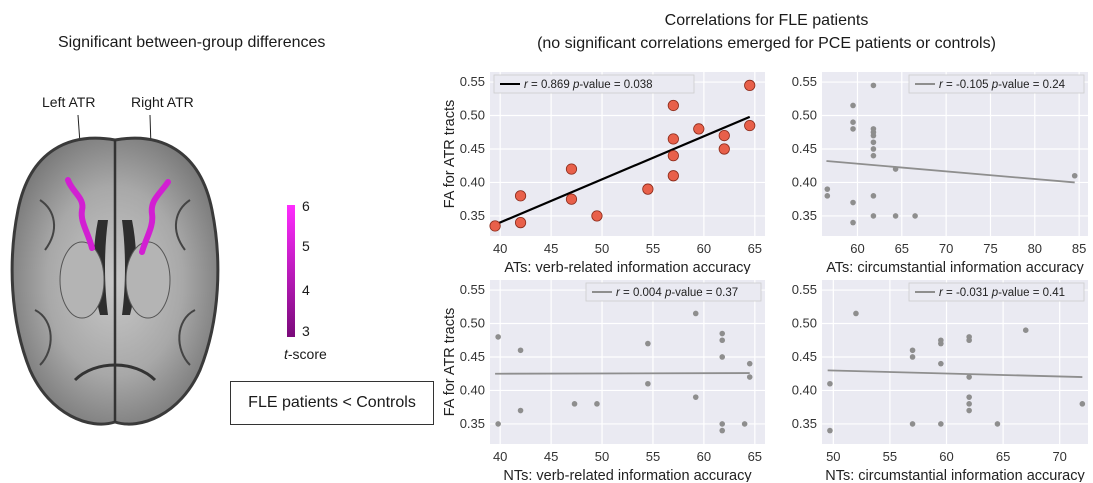 This screenshot has width=1093, height=483. What do you see at coordinates (162, 102) in the screenshot?
I see `label-right-atr: Right ATR` at bounding box center [162, 102].